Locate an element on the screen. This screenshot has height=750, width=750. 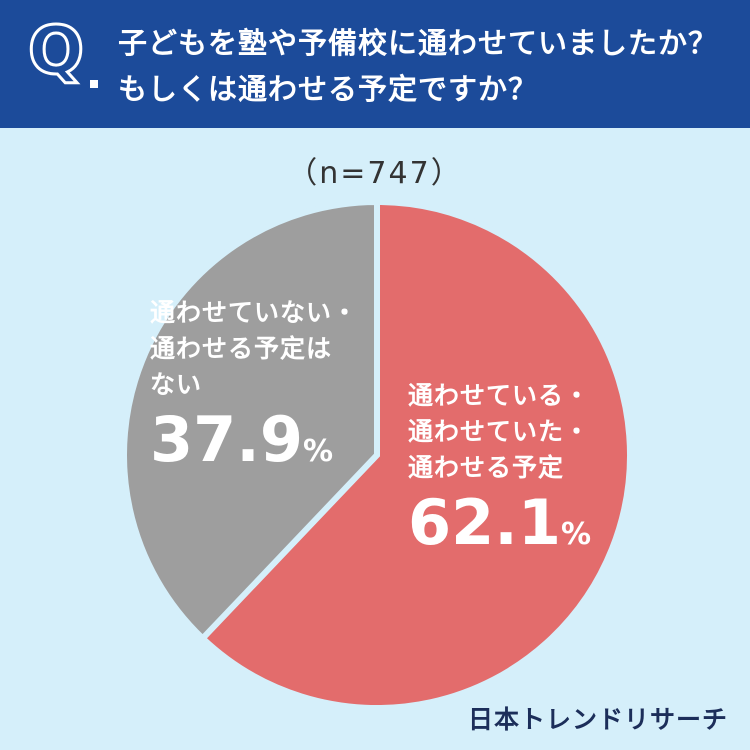
slice-label-line: 通わせていた・ is located at coordinates (499, 431).